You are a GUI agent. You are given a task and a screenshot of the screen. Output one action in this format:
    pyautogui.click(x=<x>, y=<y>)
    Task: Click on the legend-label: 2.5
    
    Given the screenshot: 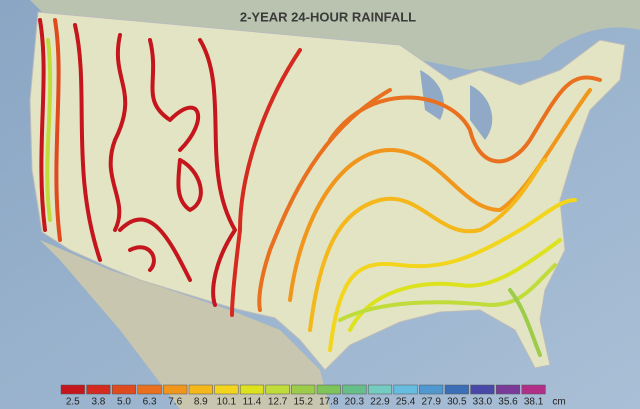 What is the action you would take?
    pyautogui.click(x=73, y=402)
    